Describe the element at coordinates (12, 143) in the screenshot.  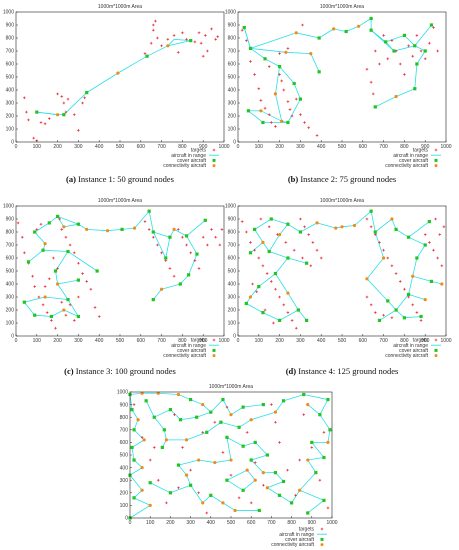
I see `y-tick-label: 0` at that location.